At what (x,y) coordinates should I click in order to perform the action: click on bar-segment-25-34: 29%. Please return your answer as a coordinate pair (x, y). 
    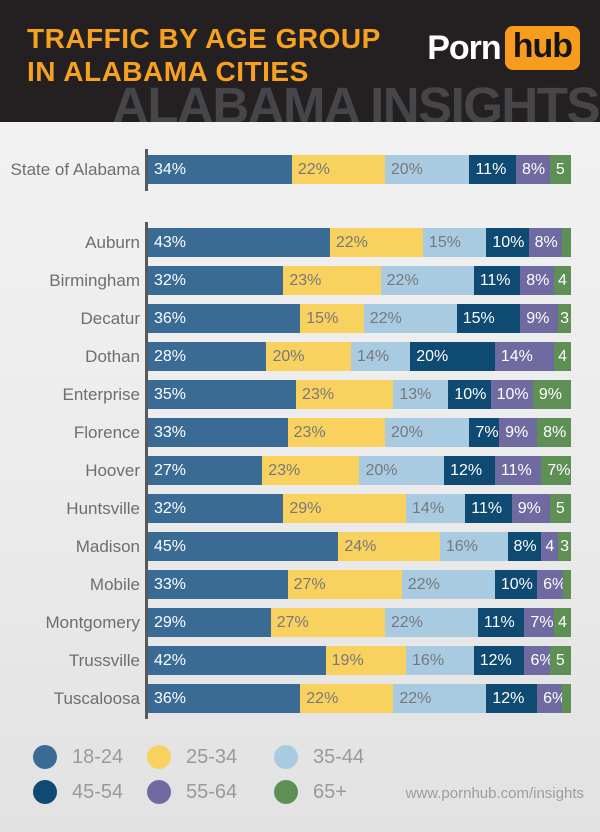
    Looking at the image, I should click on (345, 508).